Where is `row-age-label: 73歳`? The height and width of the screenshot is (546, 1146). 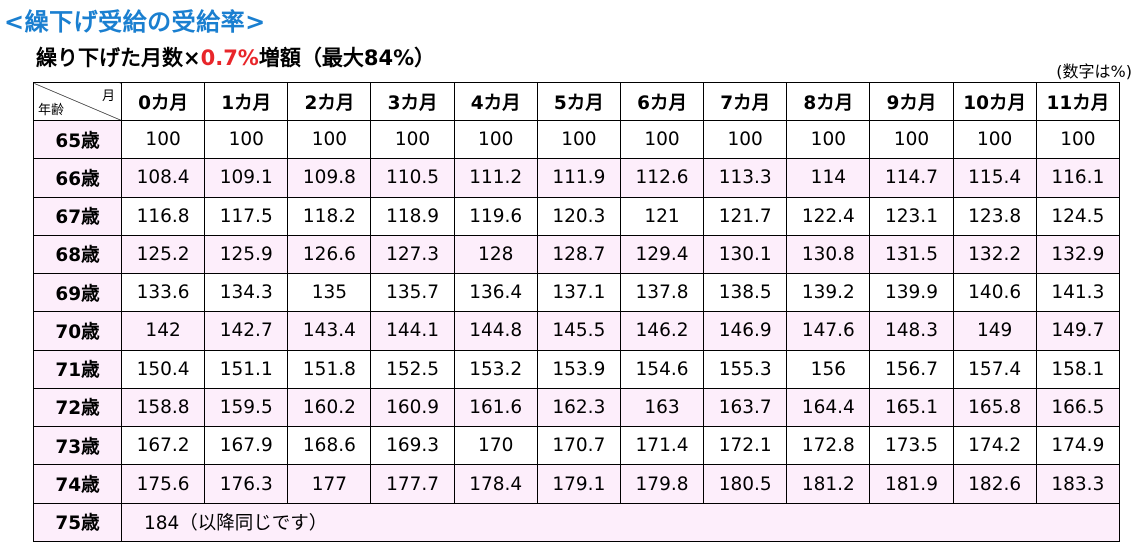 row-age-label: 73歳 is located at coordinates (77, 446).